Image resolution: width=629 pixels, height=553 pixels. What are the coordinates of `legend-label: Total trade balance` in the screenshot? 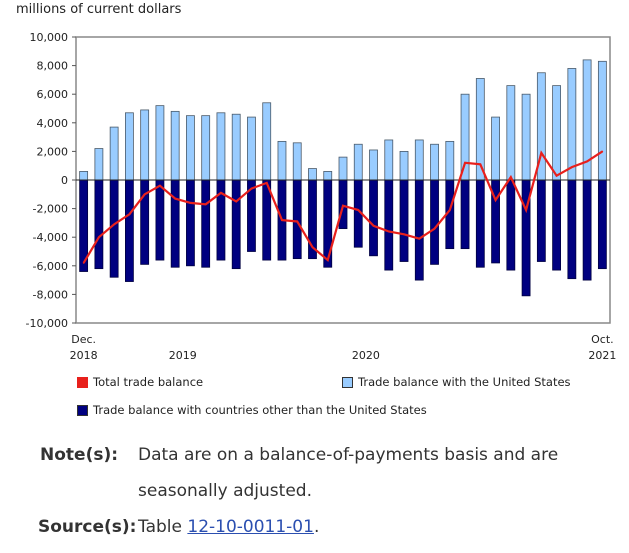 It's located at (148, 382).